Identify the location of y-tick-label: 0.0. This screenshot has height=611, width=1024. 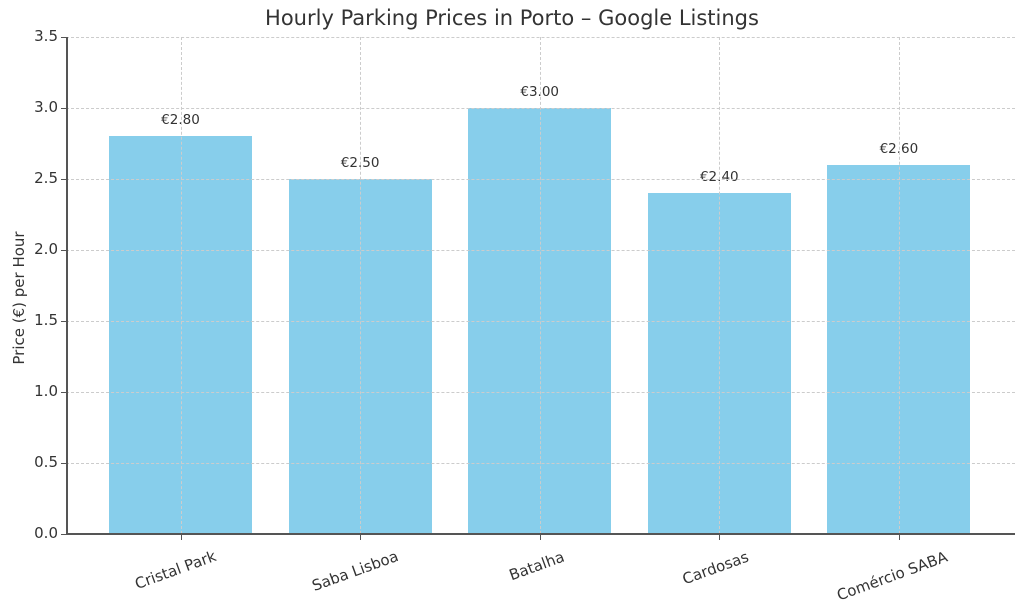
(46, 533).